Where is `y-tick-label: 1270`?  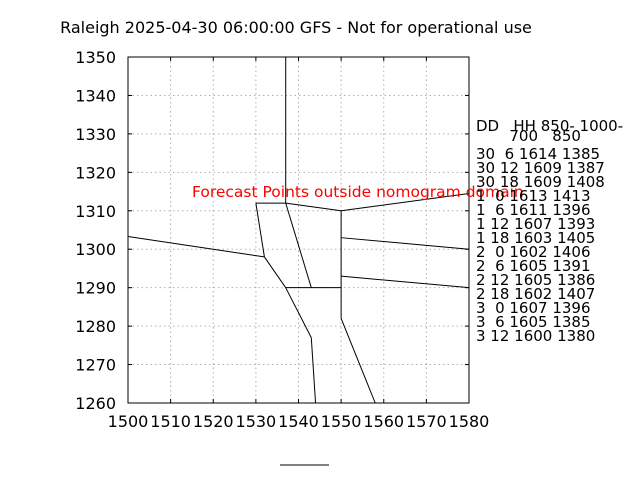
y-tick-label: 1270 is located at coordinates (95, 365).